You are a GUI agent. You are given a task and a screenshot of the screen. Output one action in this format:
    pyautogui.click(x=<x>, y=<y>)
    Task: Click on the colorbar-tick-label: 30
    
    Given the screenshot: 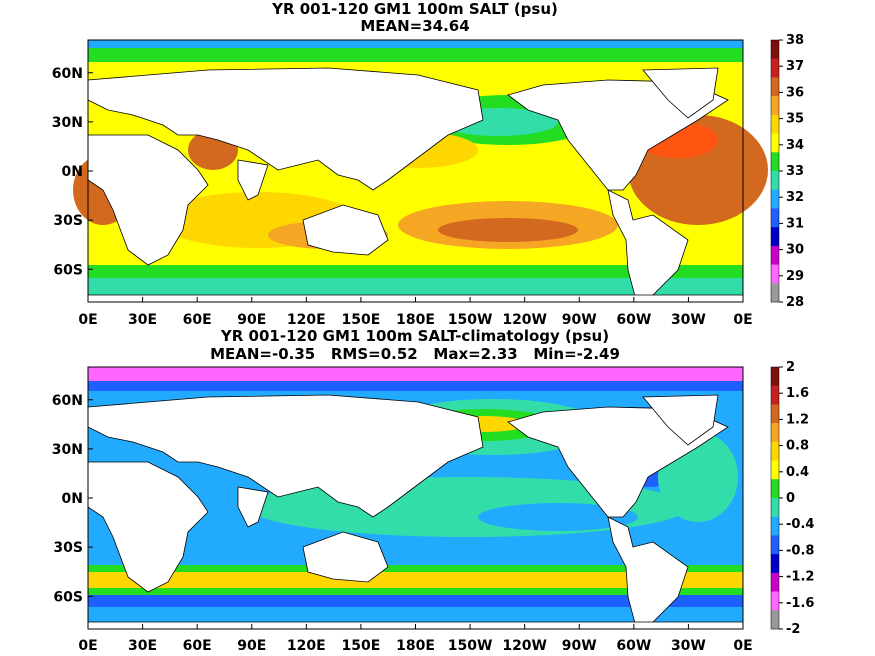 What is the action you would take?
    pyautogui.click(x=795, y=250)
    